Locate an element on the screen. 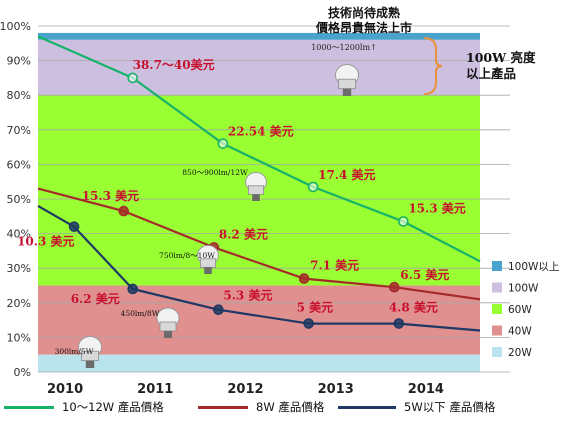 The width and height of the screenshot is (564, 421). brace-100w is located at coordinates (433, 66).